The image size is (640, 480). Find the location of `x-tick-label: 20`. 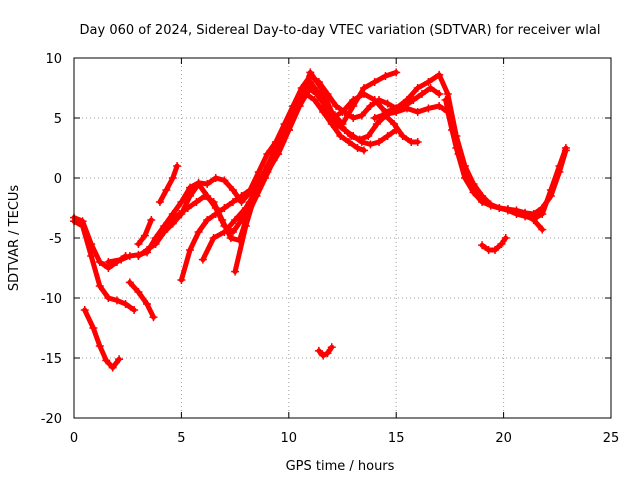

x-tick-label: 20 is located at coordinates (503, 438).